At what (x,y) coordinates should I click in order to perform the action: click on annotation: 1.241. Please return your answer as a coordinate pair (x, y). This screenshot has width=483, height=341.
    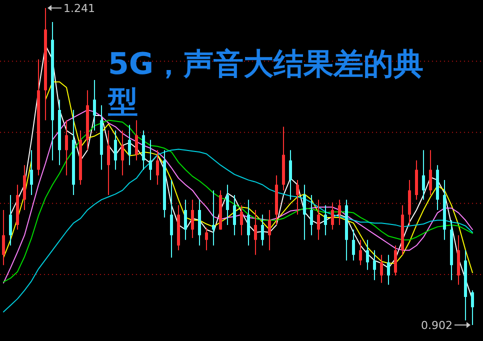
    Looking at the image, I should click on (79, 8).